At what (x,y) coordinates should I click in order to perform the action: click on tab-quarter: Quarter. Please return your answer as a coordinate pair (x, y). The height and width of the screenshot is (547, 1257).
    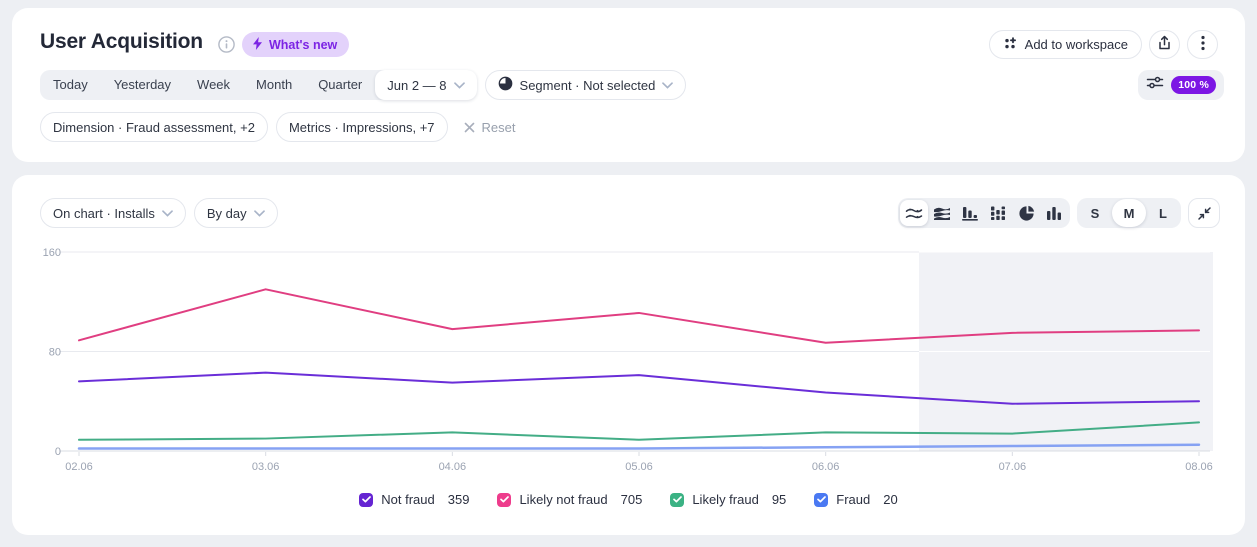
    Looking at the image, I should click on (340, 84).